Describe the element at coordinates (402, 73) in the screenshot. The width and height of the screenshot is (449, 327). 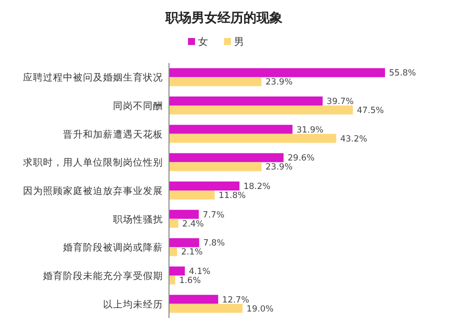
I see `data-label: 55.8%` at that location.